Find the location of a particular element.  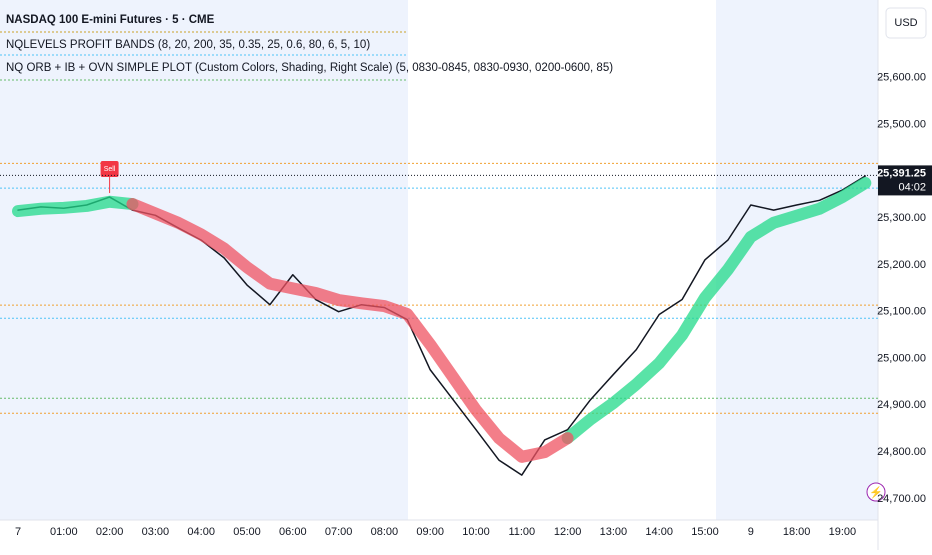

x-tick-label: 14:00 is located at coordinates (659, 532).